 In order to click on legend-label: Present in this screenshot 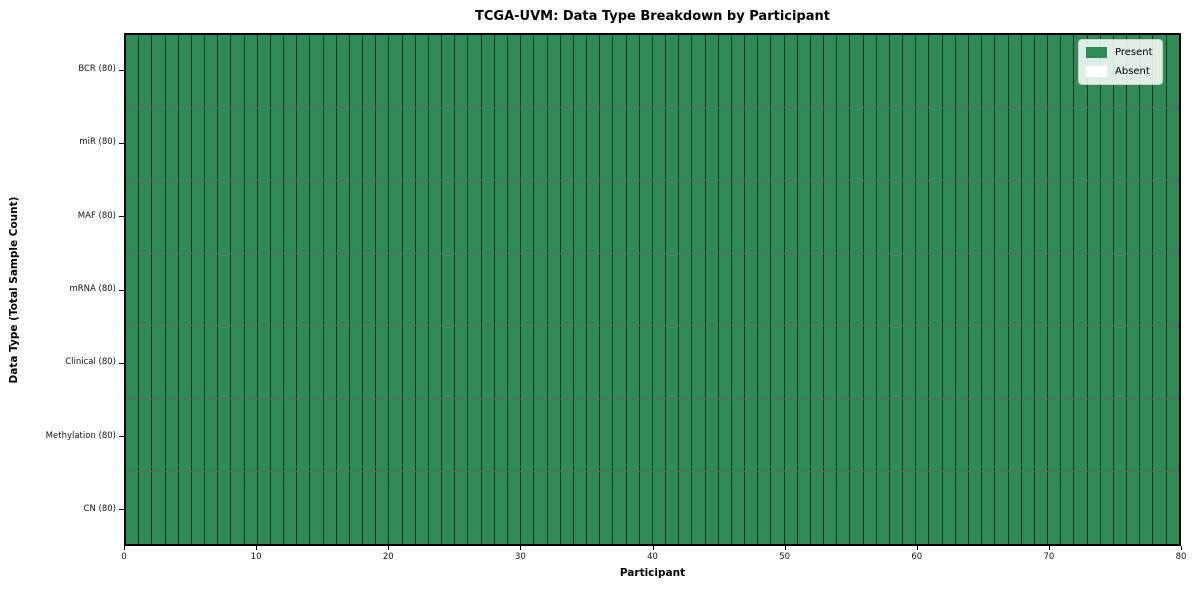, I will do `click(1134, 52)`.